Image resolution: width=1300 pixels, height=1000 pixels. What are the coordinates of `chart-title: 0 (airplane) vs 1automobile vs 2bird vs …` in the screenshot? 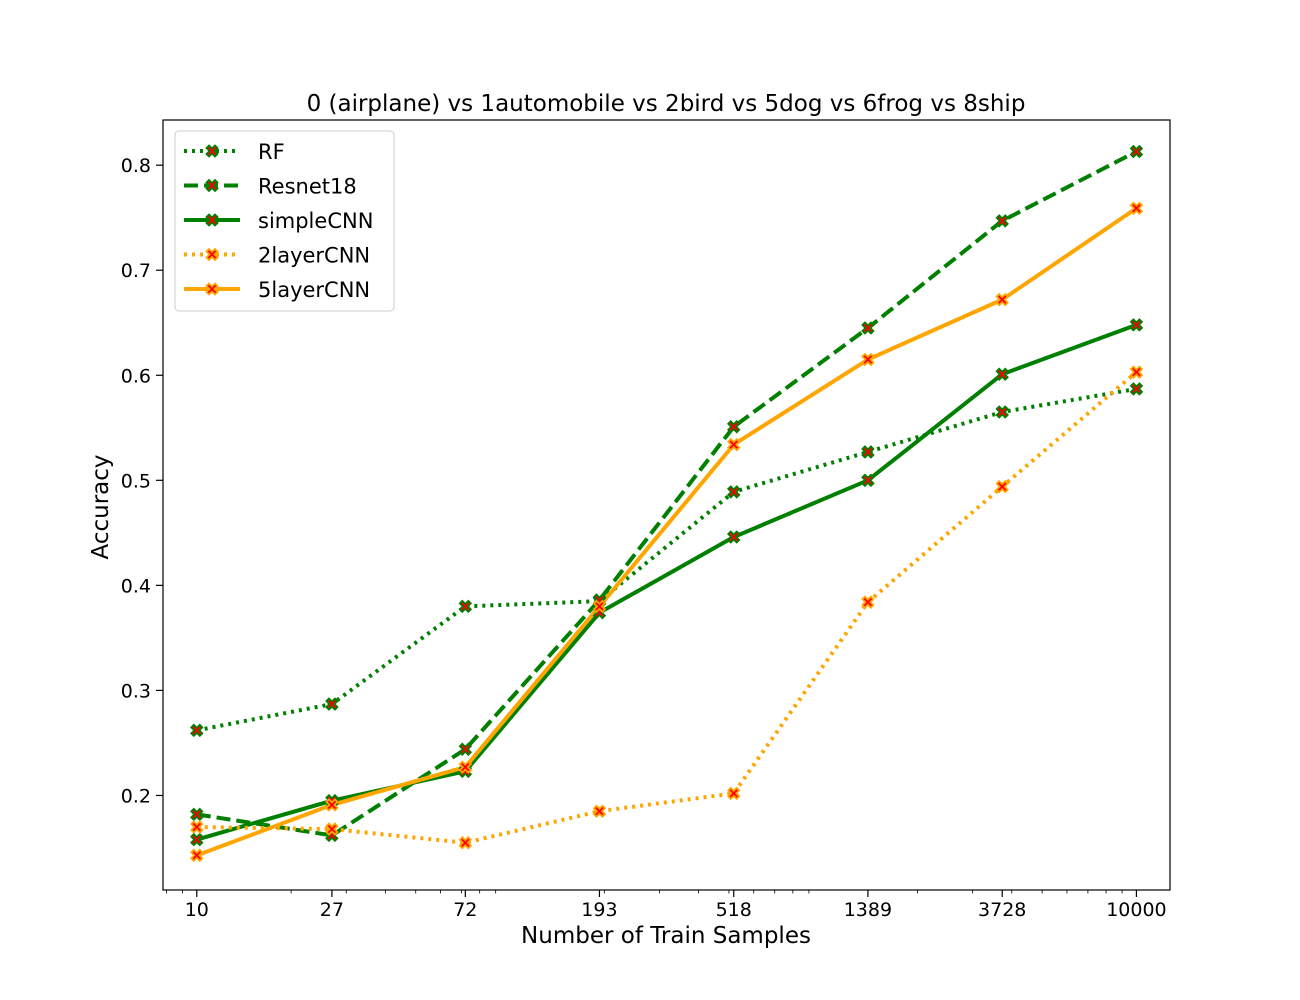 It's located at (666, 104).